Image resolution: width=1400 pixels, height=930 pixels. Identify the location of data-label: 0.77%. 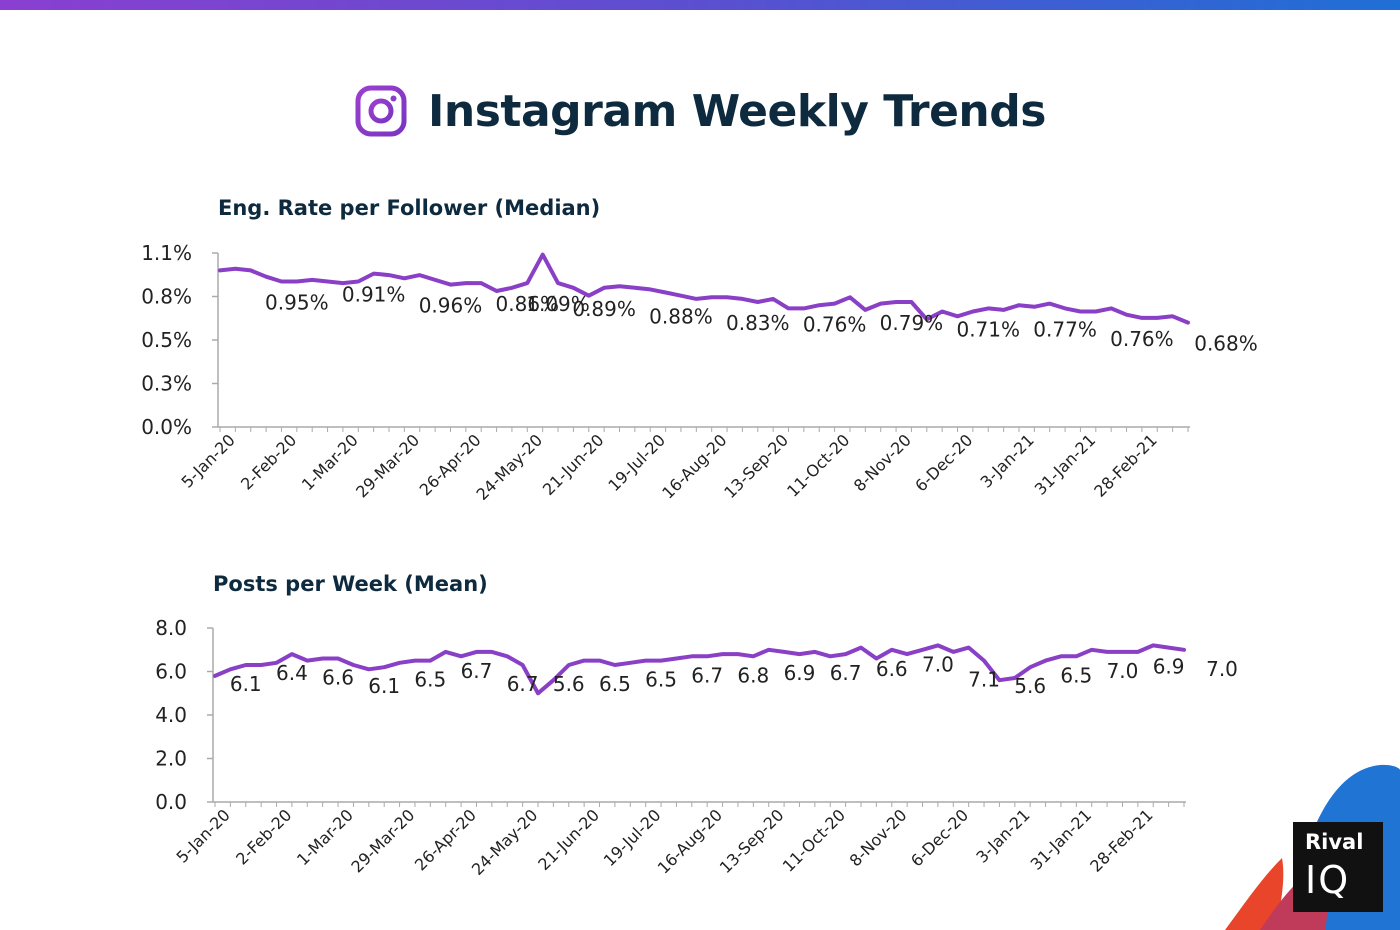
(1065, 329).